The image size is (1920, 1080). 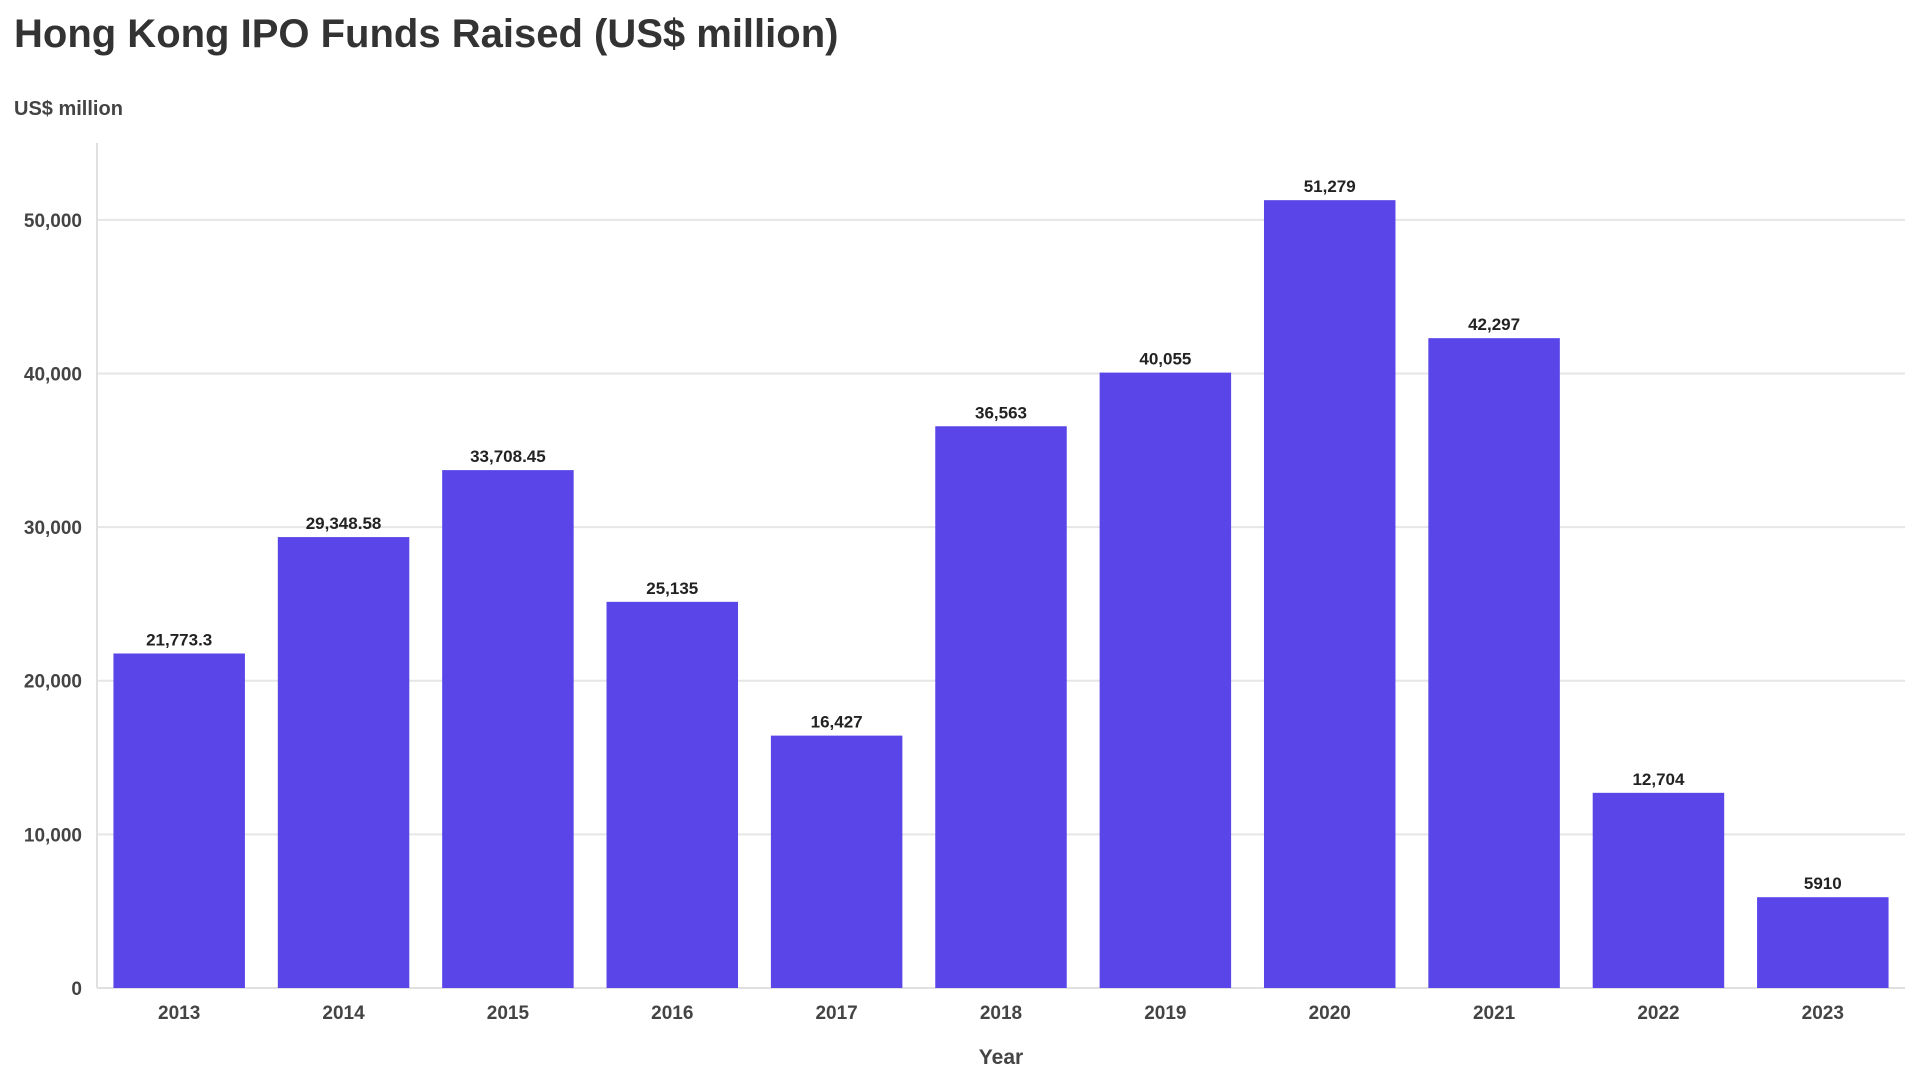 What do you see at coordinates (53, 528) in the screenshot?
I see `y-tick-label: 30,000` at bounding box center [53, 528].